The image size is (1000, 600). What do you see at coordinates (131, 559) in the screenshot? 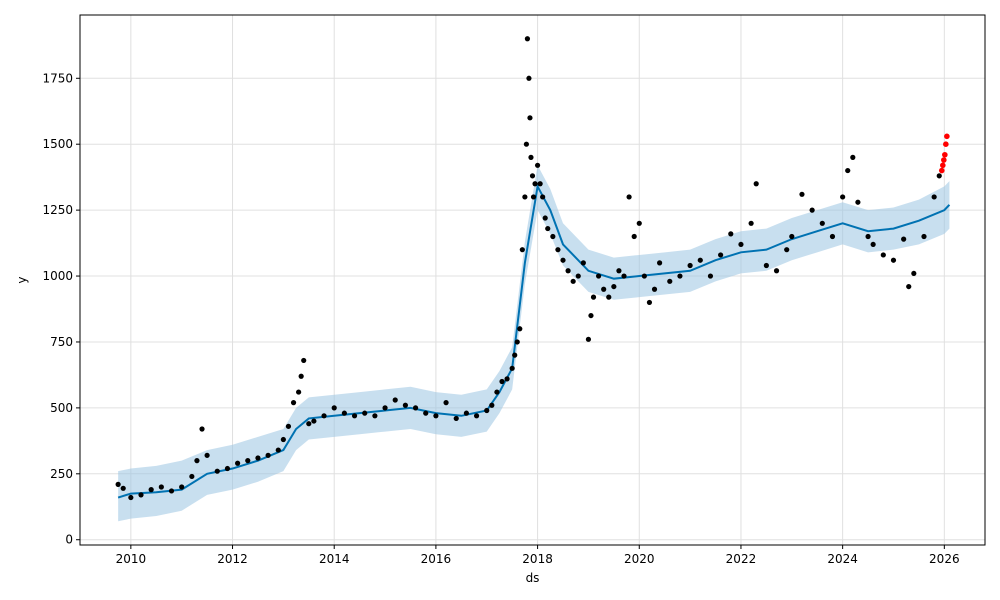
I see `x-tick-label: 2010` at bounding box center [131, 559].